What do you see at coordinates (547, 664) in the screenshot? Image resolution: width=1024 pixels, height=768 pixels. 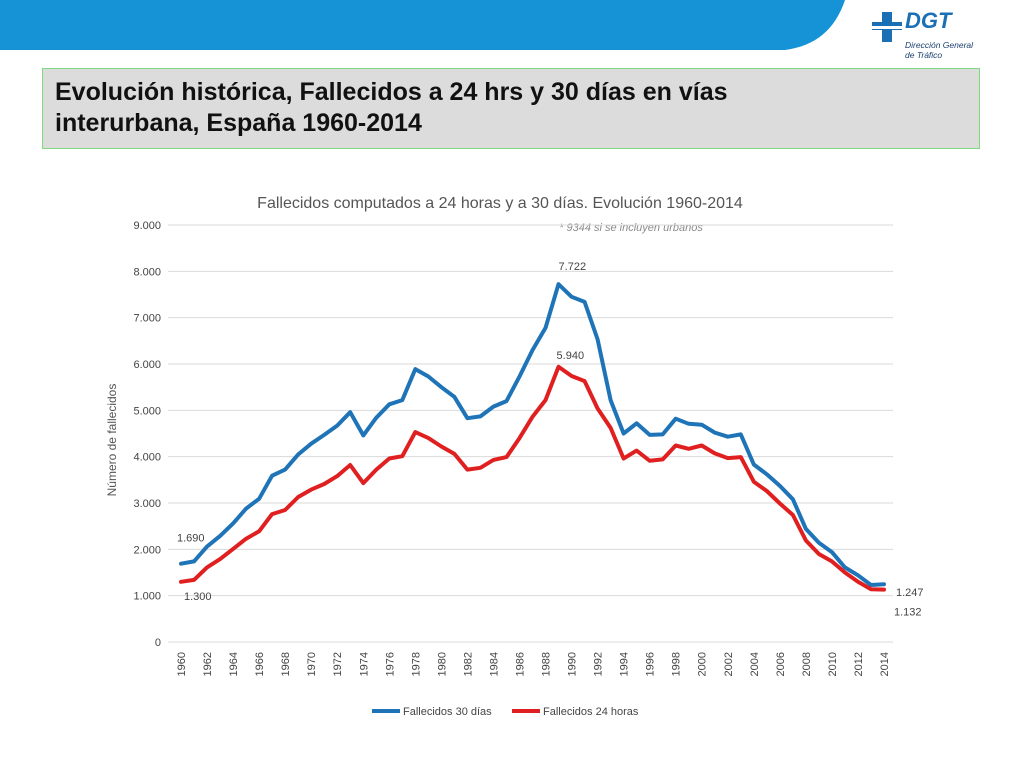 I see `x-tick-label: 1988` at bounding box center [547, 664].